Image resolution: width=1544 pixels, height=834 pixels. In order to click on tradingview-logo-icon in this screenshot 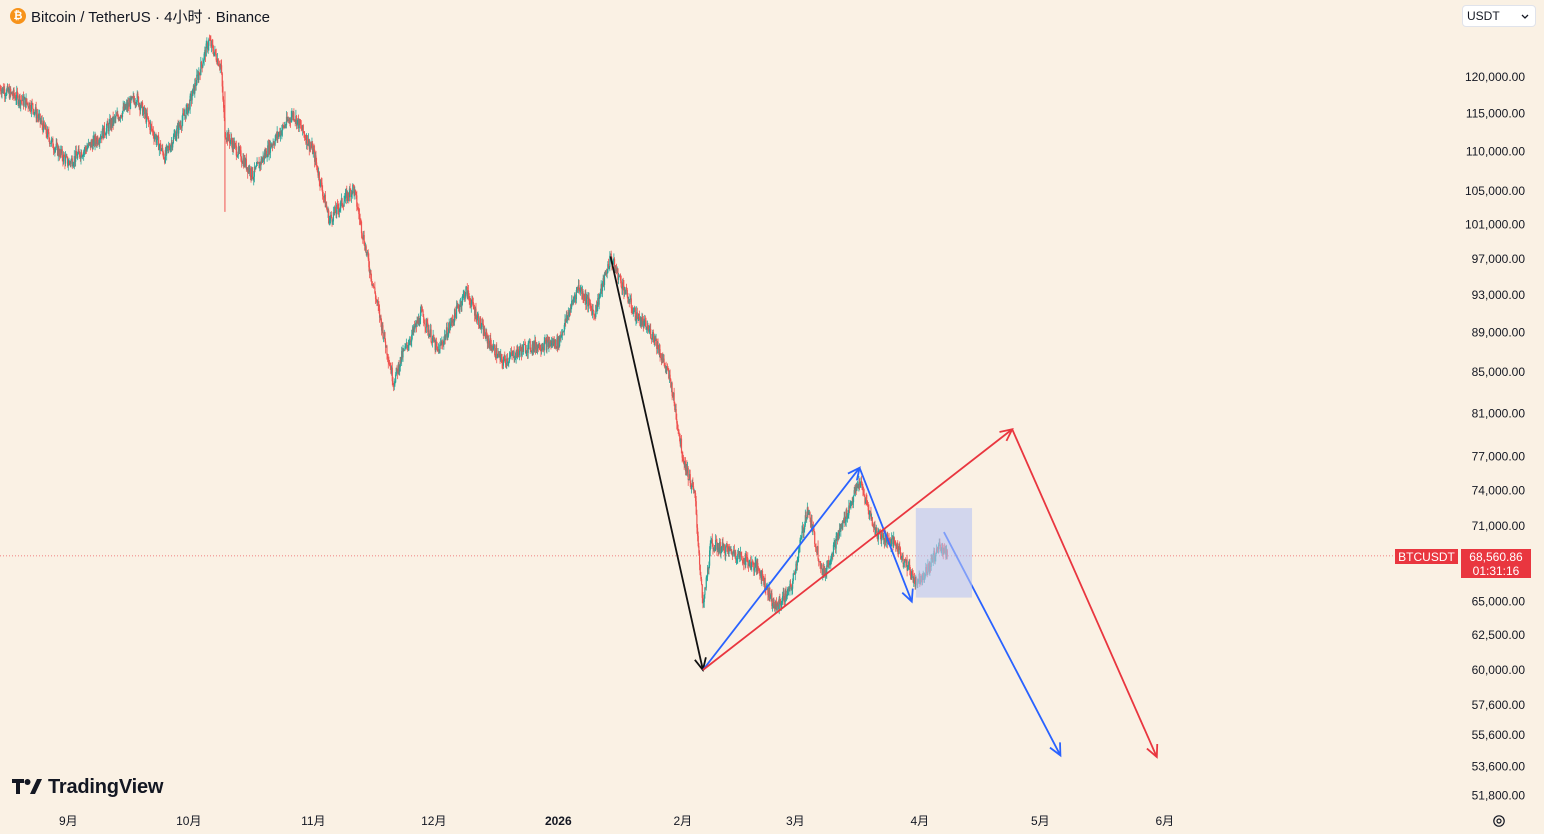, I will do `click(27, 786)`.